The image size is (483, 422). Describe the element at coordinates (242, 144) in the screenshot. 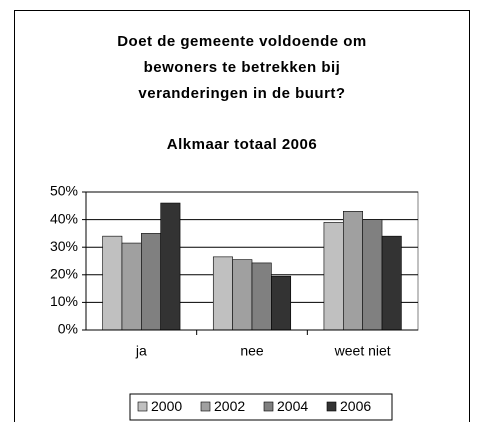

I see `chart-subtitle: Alkmaar totaal 2006` at that location.